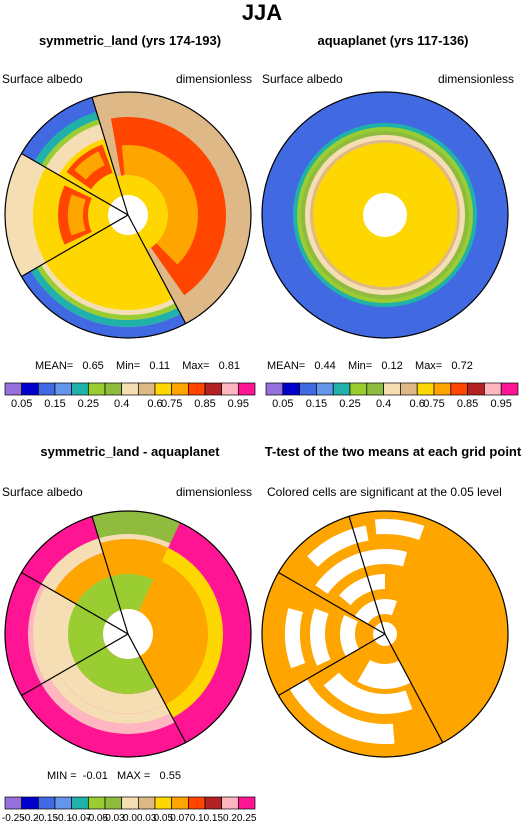 This screenshot has height=825, width=524. I want to click on panel2-left-label: Surface albedo, so click(302, 79).